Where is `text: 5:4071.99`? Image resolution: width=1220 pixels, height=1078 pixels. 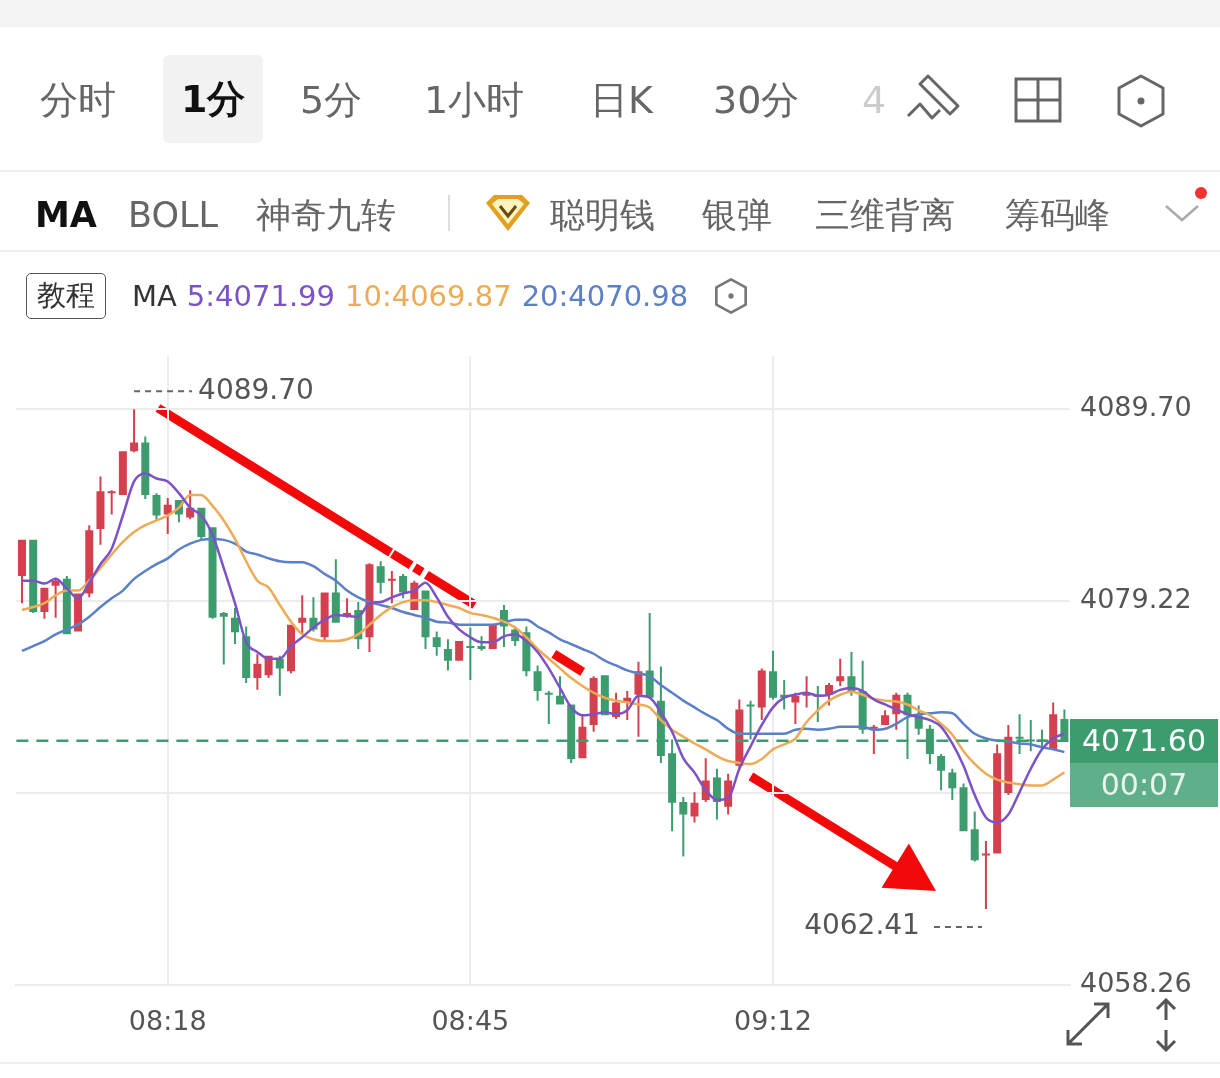 text: 5:4071.99 is located at coordinates (261, 296).